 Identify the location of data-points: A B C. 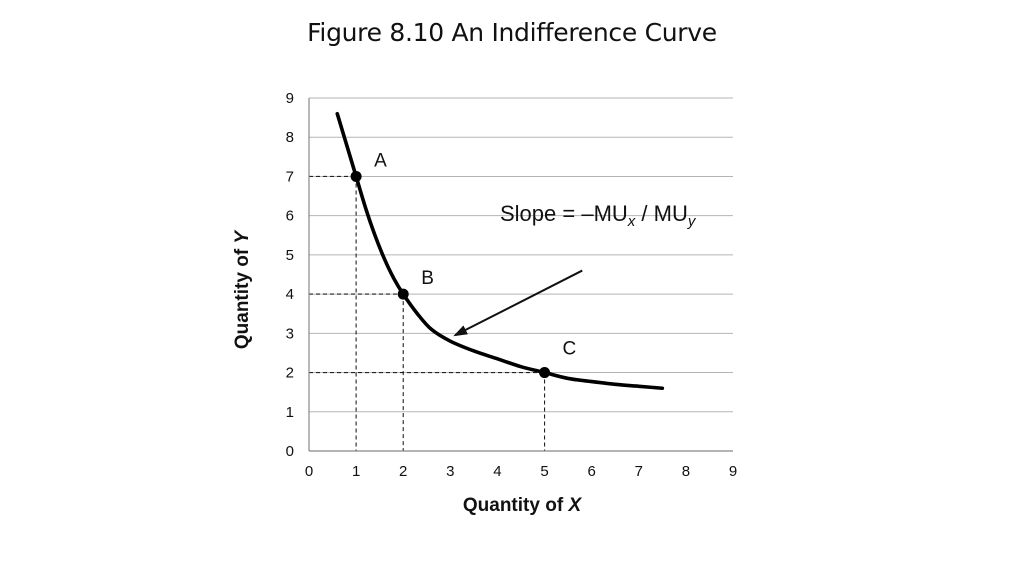
(463, 264).